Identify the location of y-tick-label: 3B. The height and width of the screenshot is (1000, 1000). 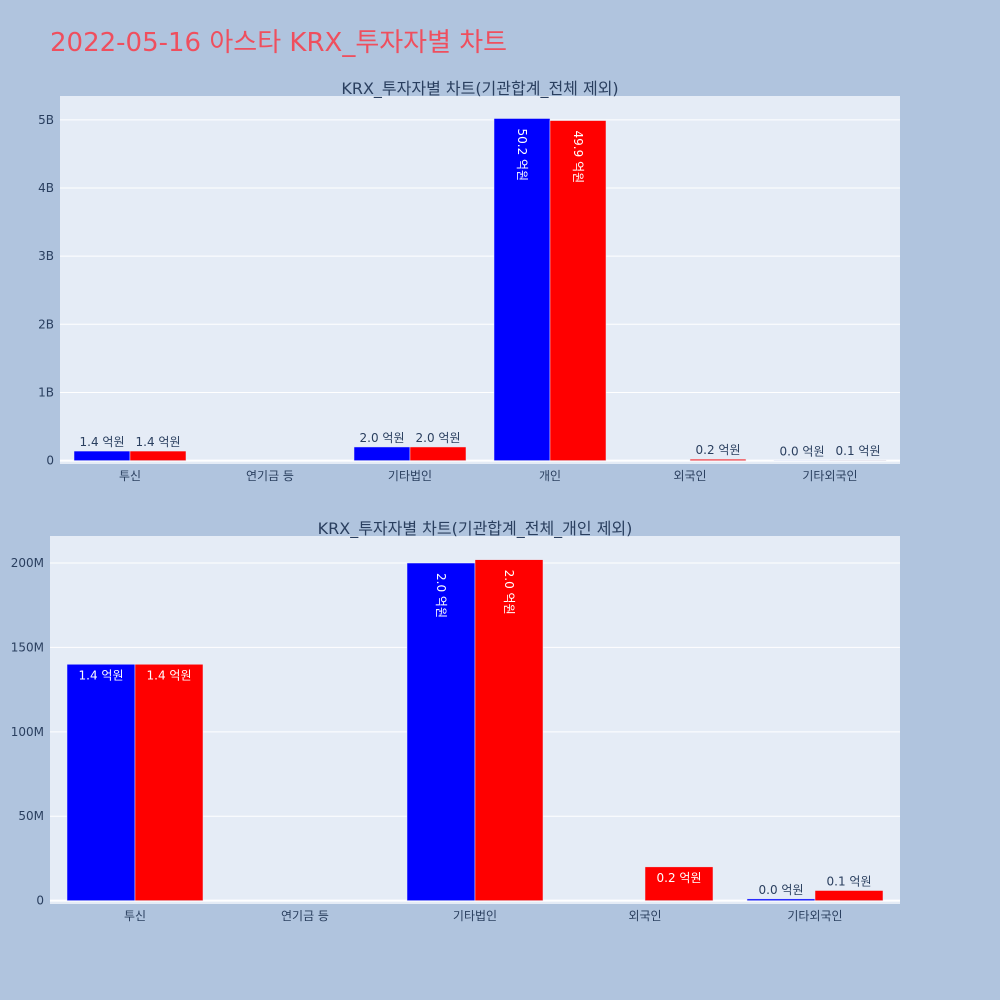
(46, 256).